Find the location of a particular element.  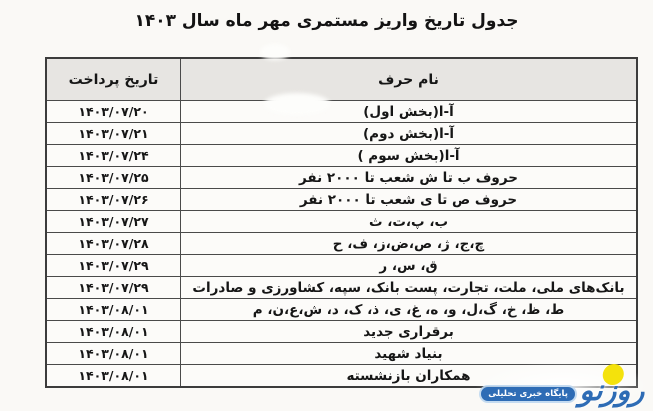

table-row: ۱۴۰۳/۰۷/۲۰ آ-ا(بخش اول) is located at coordinates (341, 111).